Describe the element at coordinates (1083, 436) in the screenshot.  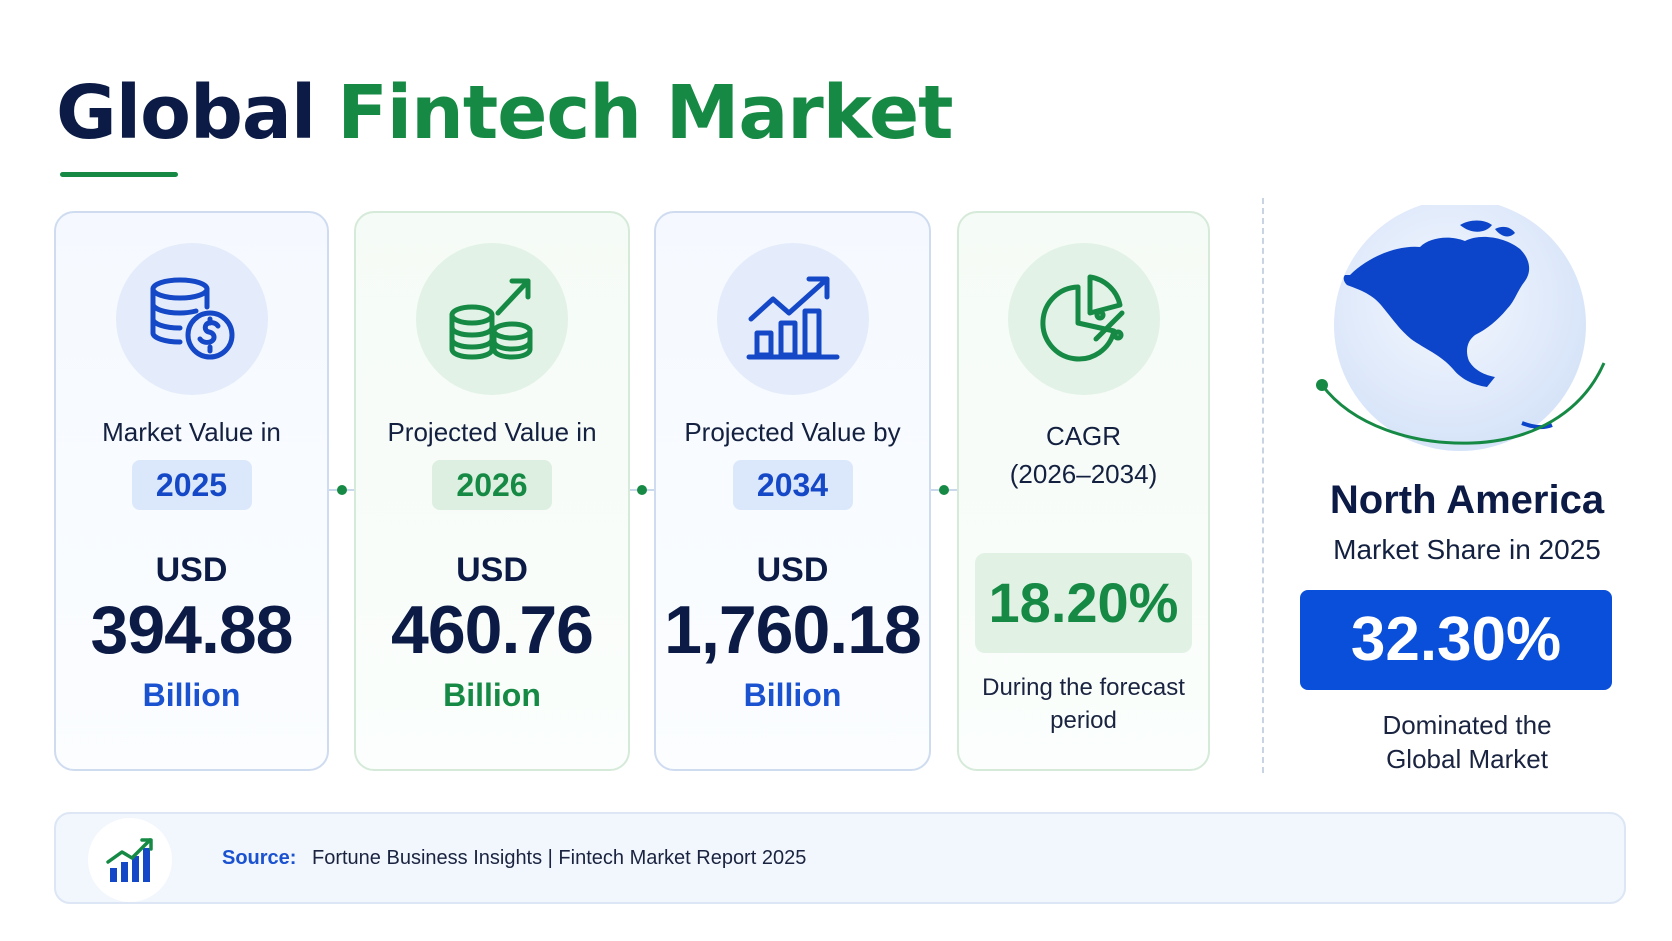
I see `cagr-title: CAGR` at that location.